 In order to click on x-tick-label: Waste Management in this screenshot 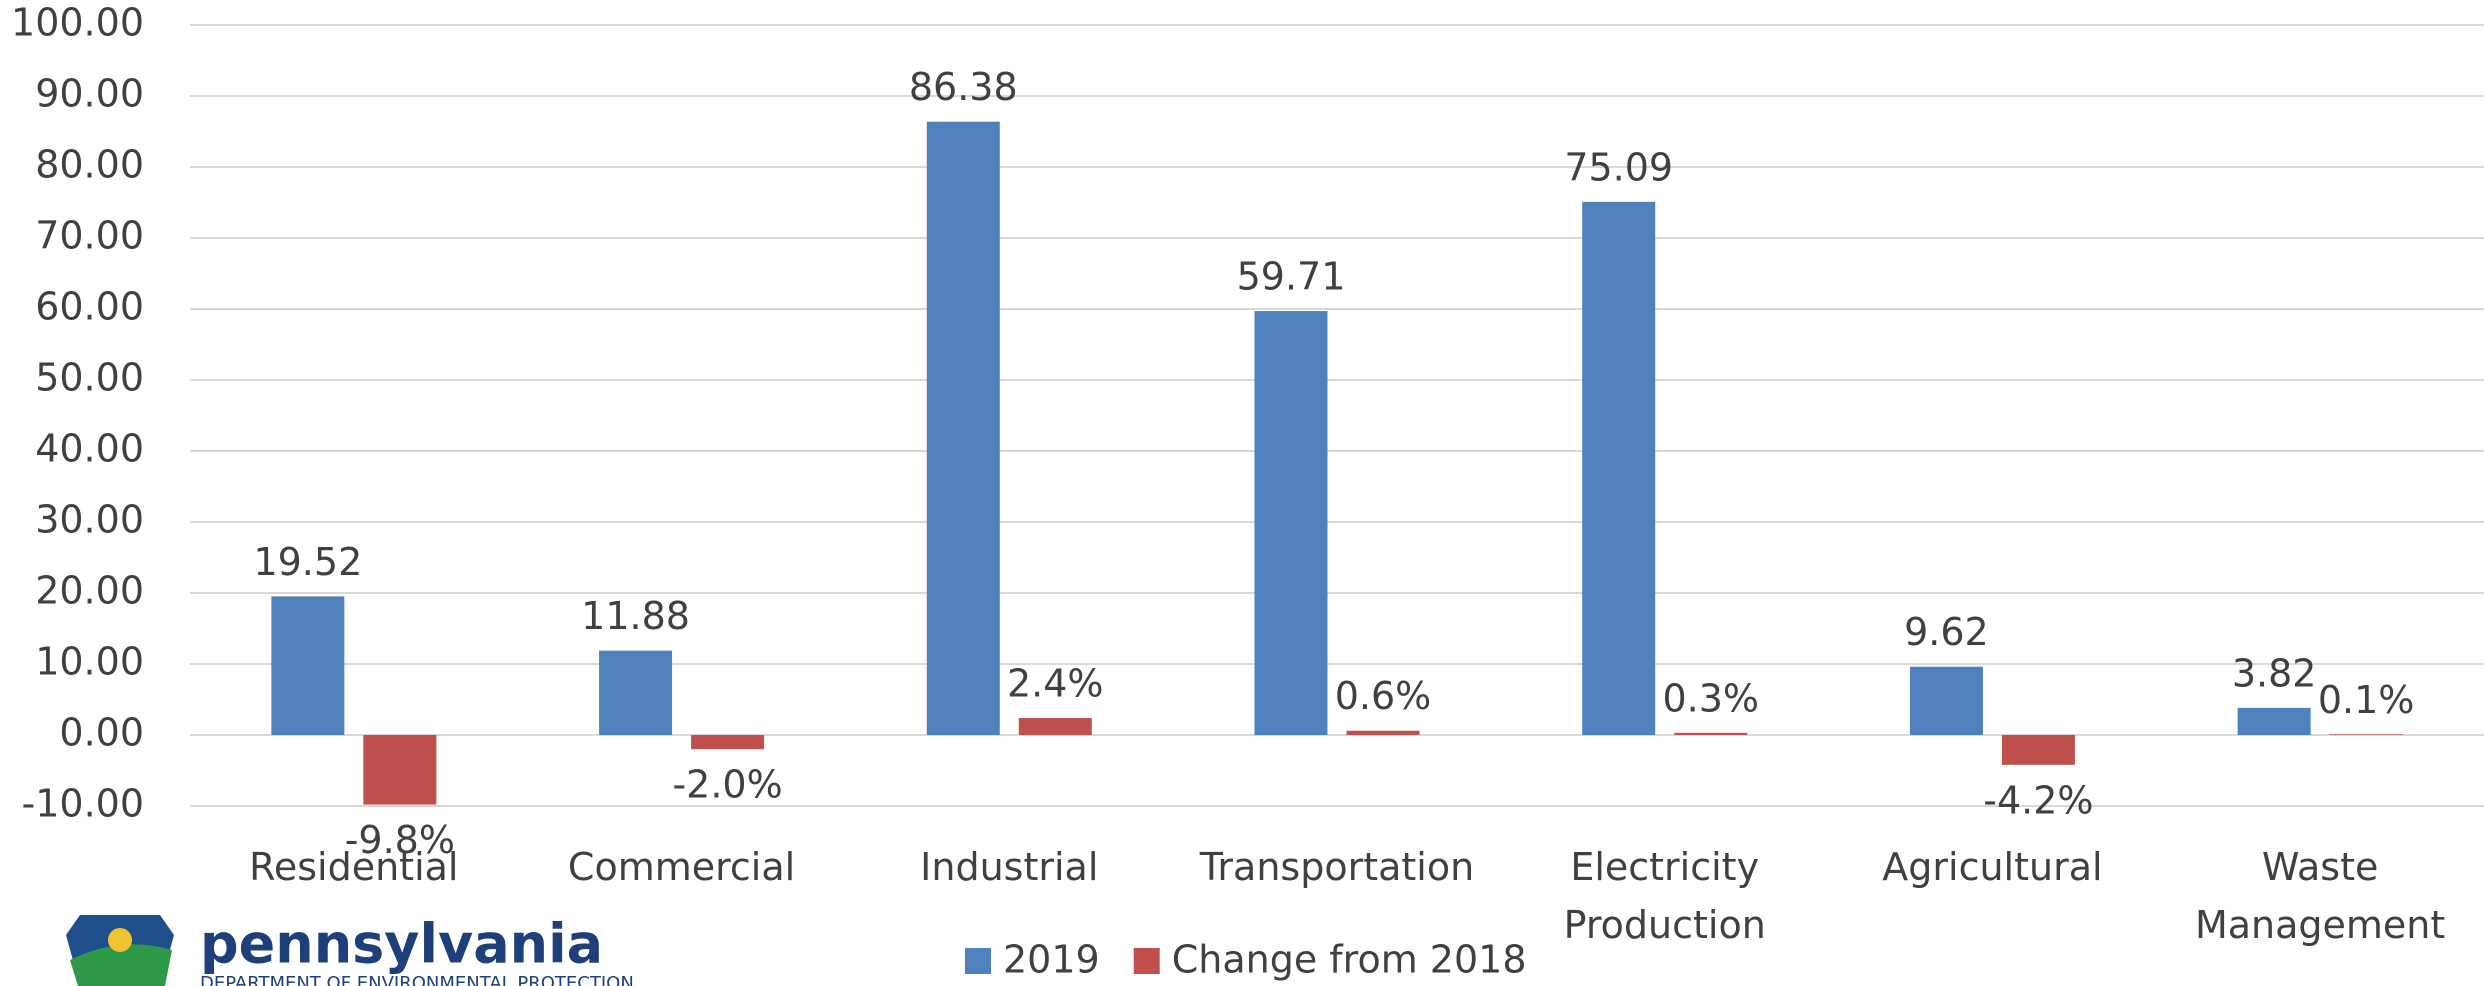, I will do `click(2320, 896)`.